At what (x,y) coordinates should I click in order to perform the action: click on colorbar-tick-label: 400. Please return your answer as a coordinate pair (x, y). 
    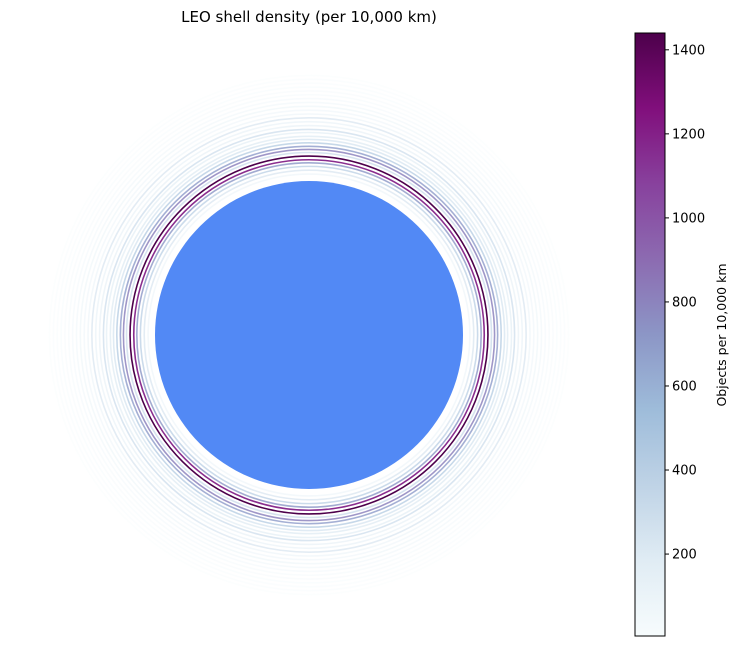
    Looking at the image, I should click on (684, 471).